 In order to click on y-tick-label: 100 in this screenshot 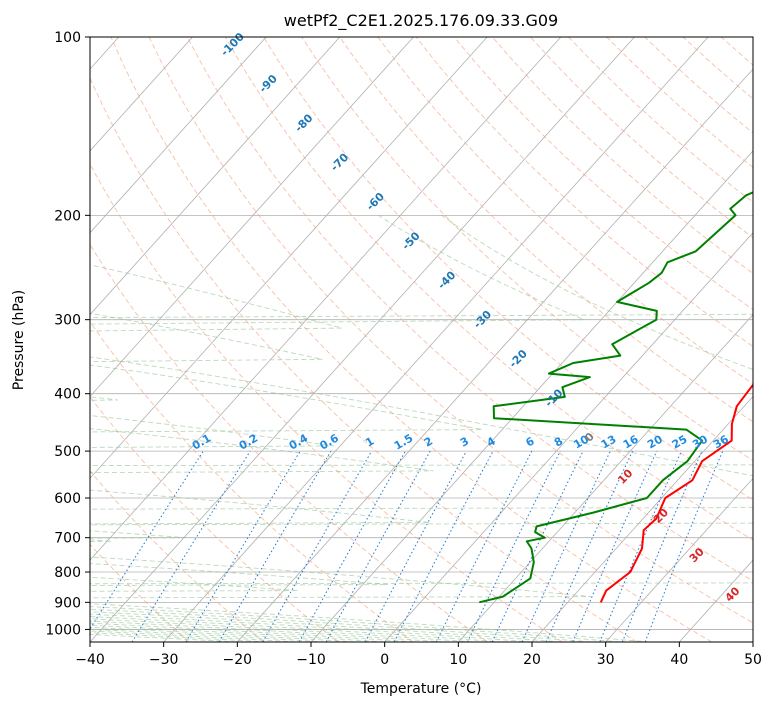, I will do `click(67, 38)`.